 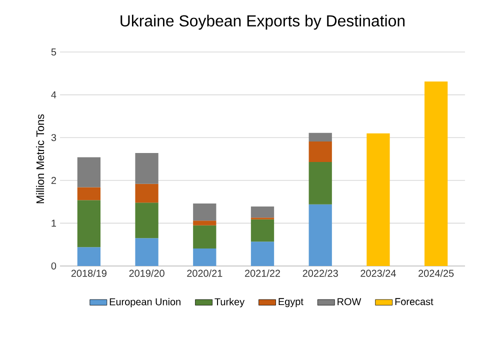 I want to click on legend-label: ROW, so click(x=350, y=302).